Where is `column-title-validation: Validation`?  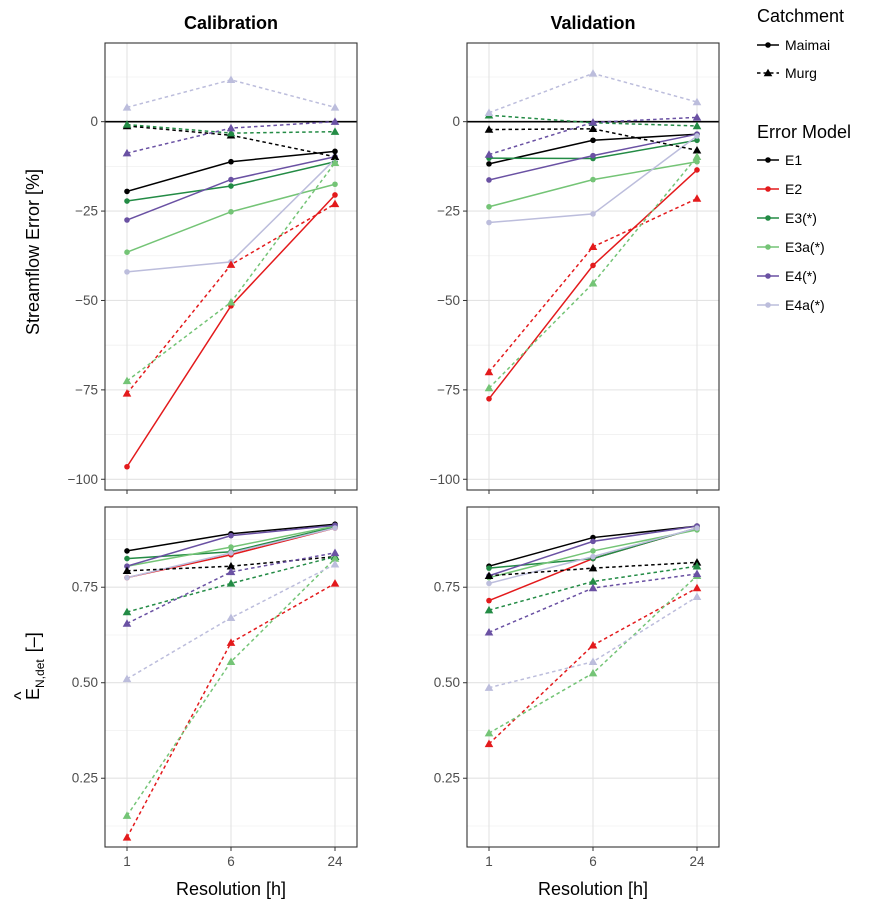 column-title-validation: Validation is located at coordinates (592, 23).